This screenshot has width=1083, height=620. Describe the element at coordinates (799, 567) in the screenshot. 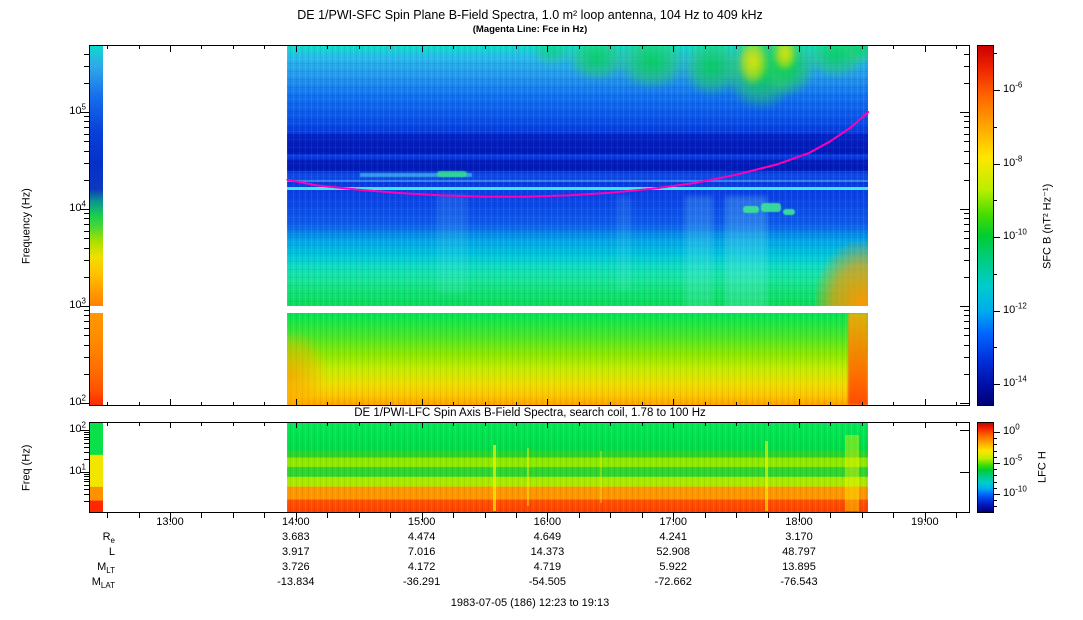

I see `ephemeris-value: 13.895` at that location.